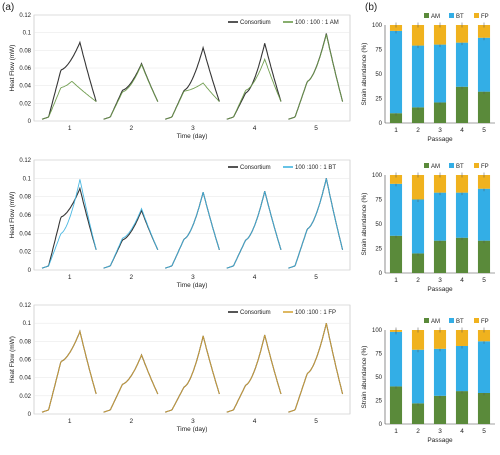 The width and height of the screenshot is (500, 455). What do you see at coordinates (378, 51) in the screenshot?
I see `y-tick-label: 75` at bounding box center [378, 51].